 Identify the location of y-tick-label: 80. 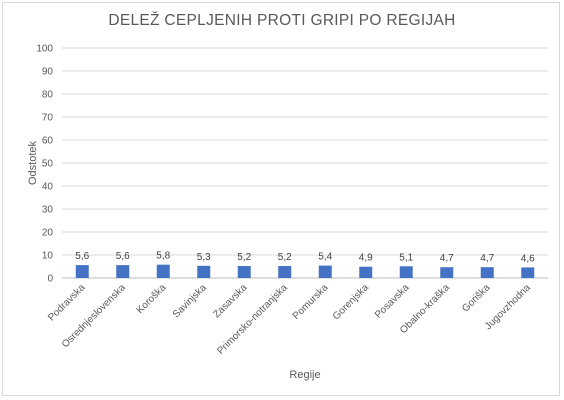
(48, 95).